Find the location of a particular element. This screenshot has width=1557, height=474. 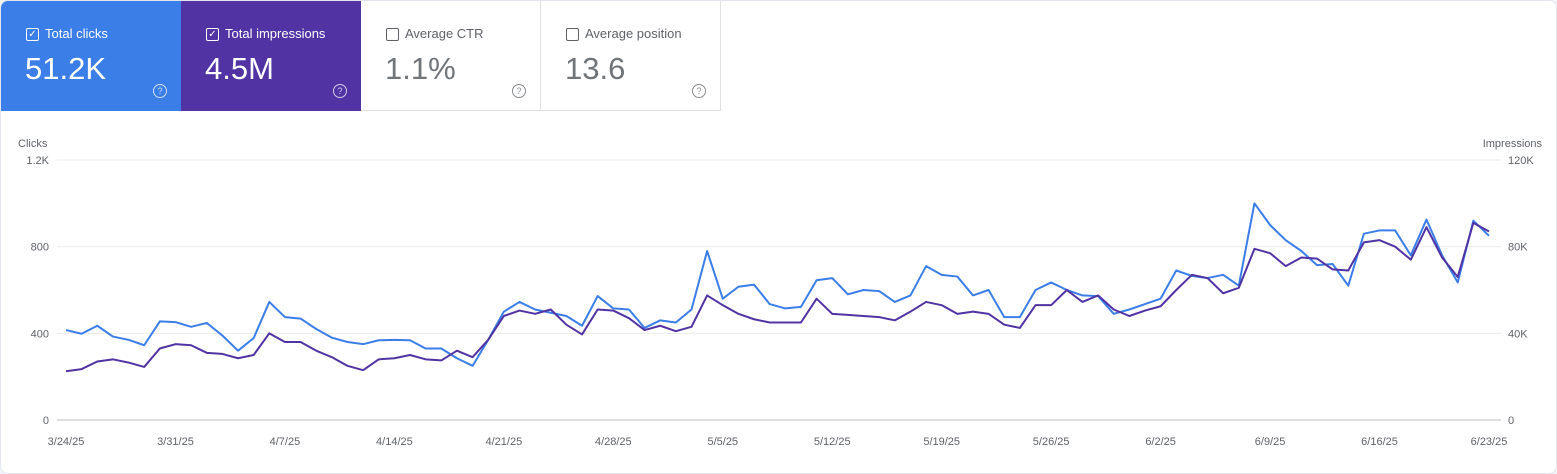

metric-value: 51.2K is located at coordinates (66, 68).